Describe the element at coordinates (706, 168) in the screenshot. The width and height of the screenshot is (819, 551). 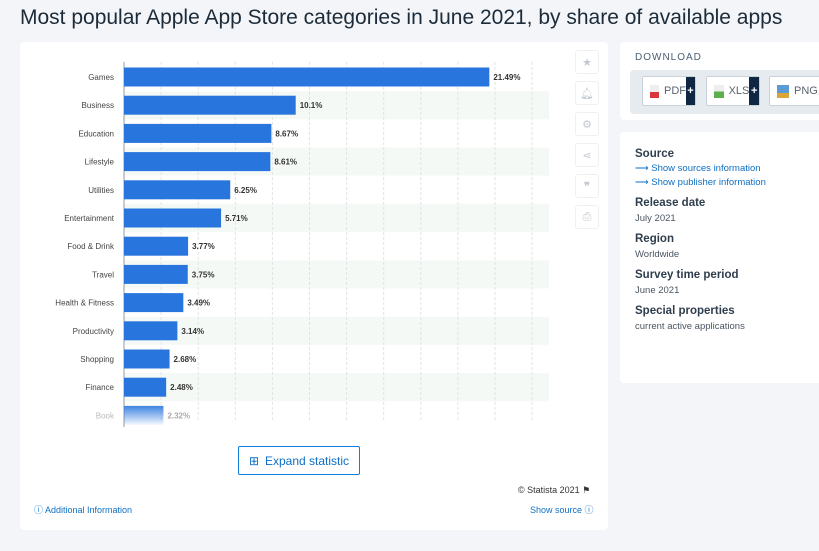
I see `sources-link-text: Show sources information` at that location.